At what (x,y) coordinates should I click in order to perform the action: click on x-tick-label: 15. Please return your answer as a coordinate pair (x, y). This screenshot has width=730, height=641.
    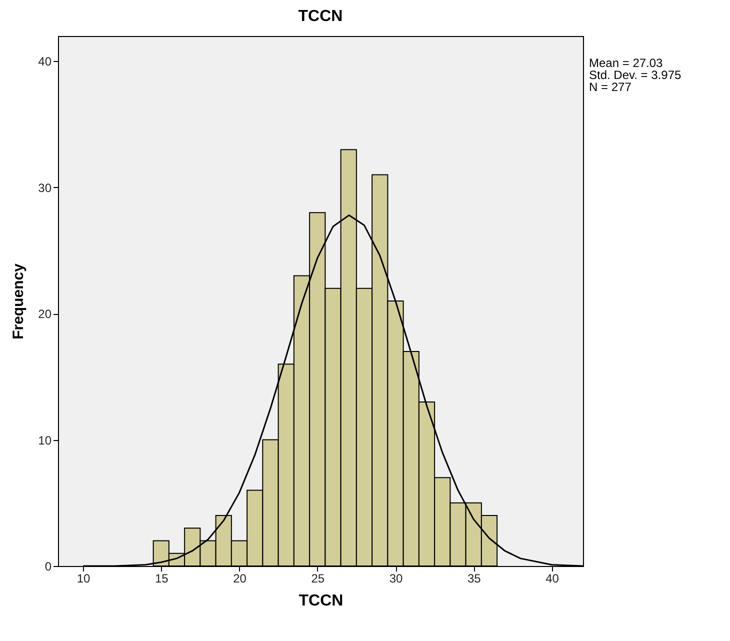
    Looking at the image, I should click on (161, 579).